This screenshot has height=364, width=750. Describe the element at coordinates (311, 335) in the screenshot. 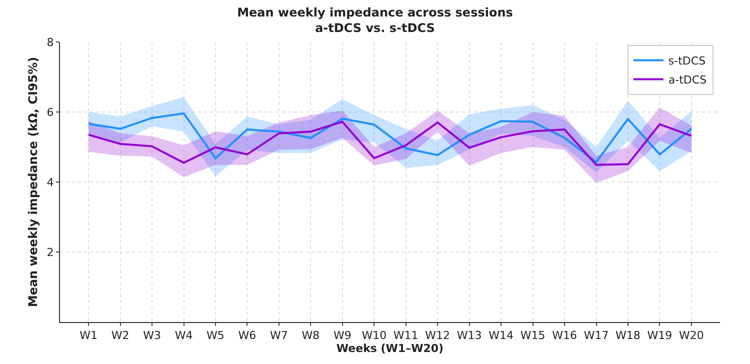

I see `x-tick-label: W8` at that location.